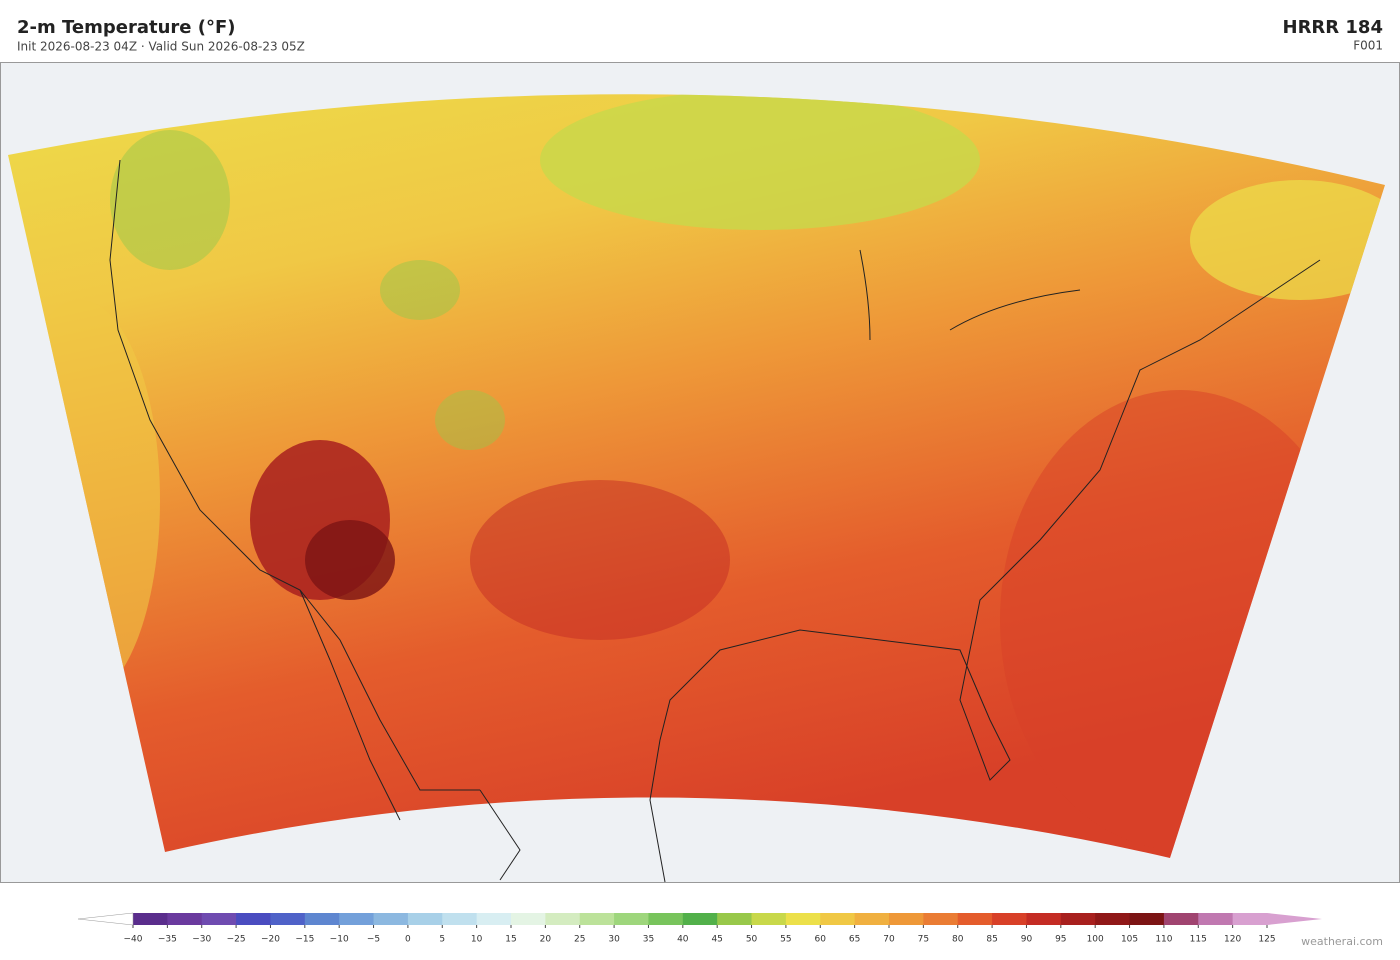  I want to click on colorbar-tick-label: 125, so click(1266, 940).